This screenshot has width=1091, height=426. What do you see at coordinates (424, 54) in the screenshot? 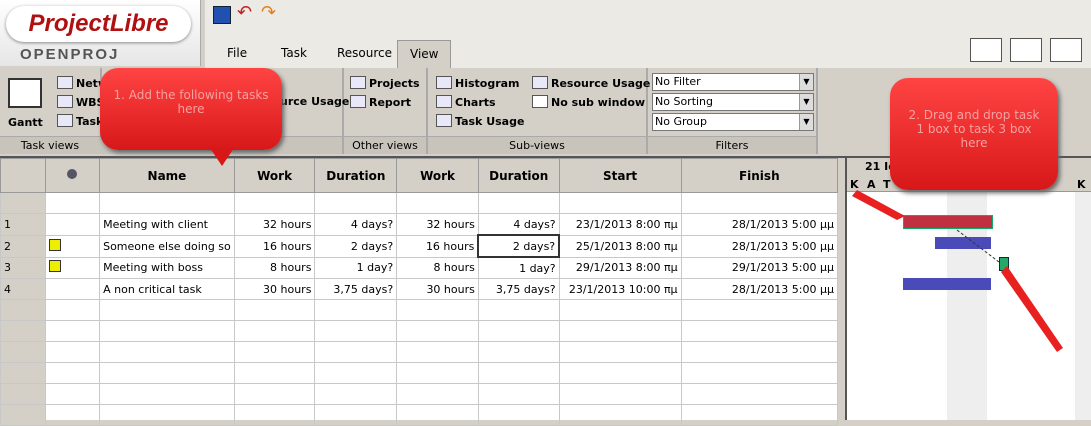
I see `tab-view: View` at bounding box center [424, 54].